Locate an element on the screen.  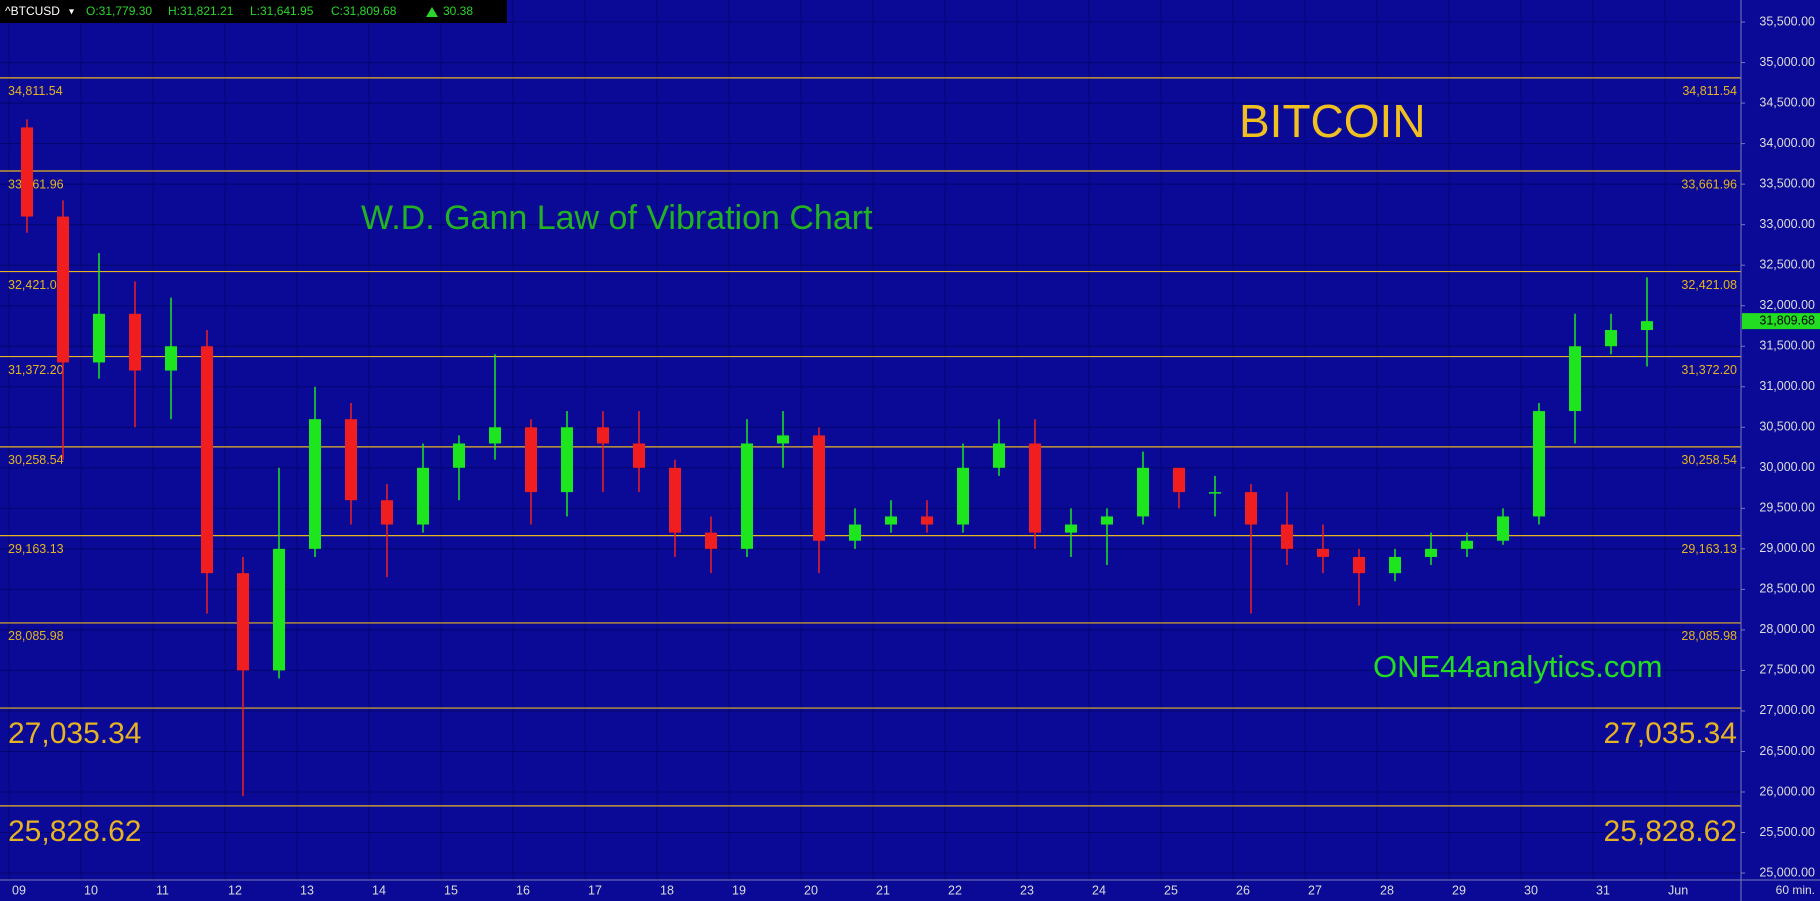
x-tick-label: 12 is located at coordinates (235, 890).